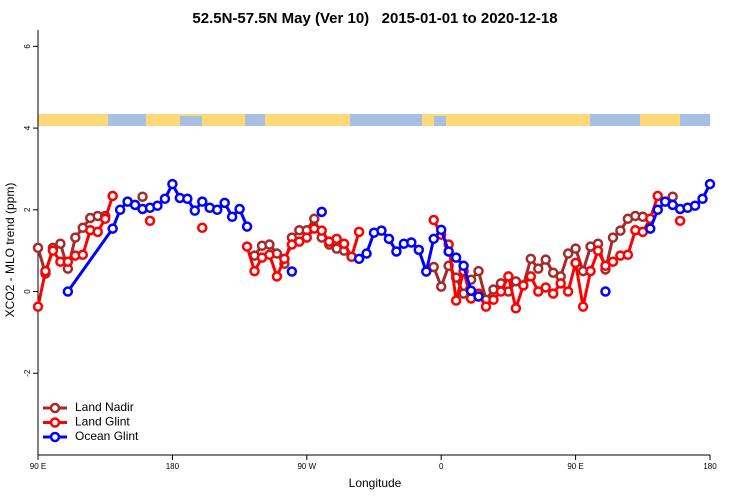 The image size is (750, 500). What do you see at coordinates (104, 407) in the screenshot?
I see `legend-label: Land Nadir` at bounding box center [104, 407].